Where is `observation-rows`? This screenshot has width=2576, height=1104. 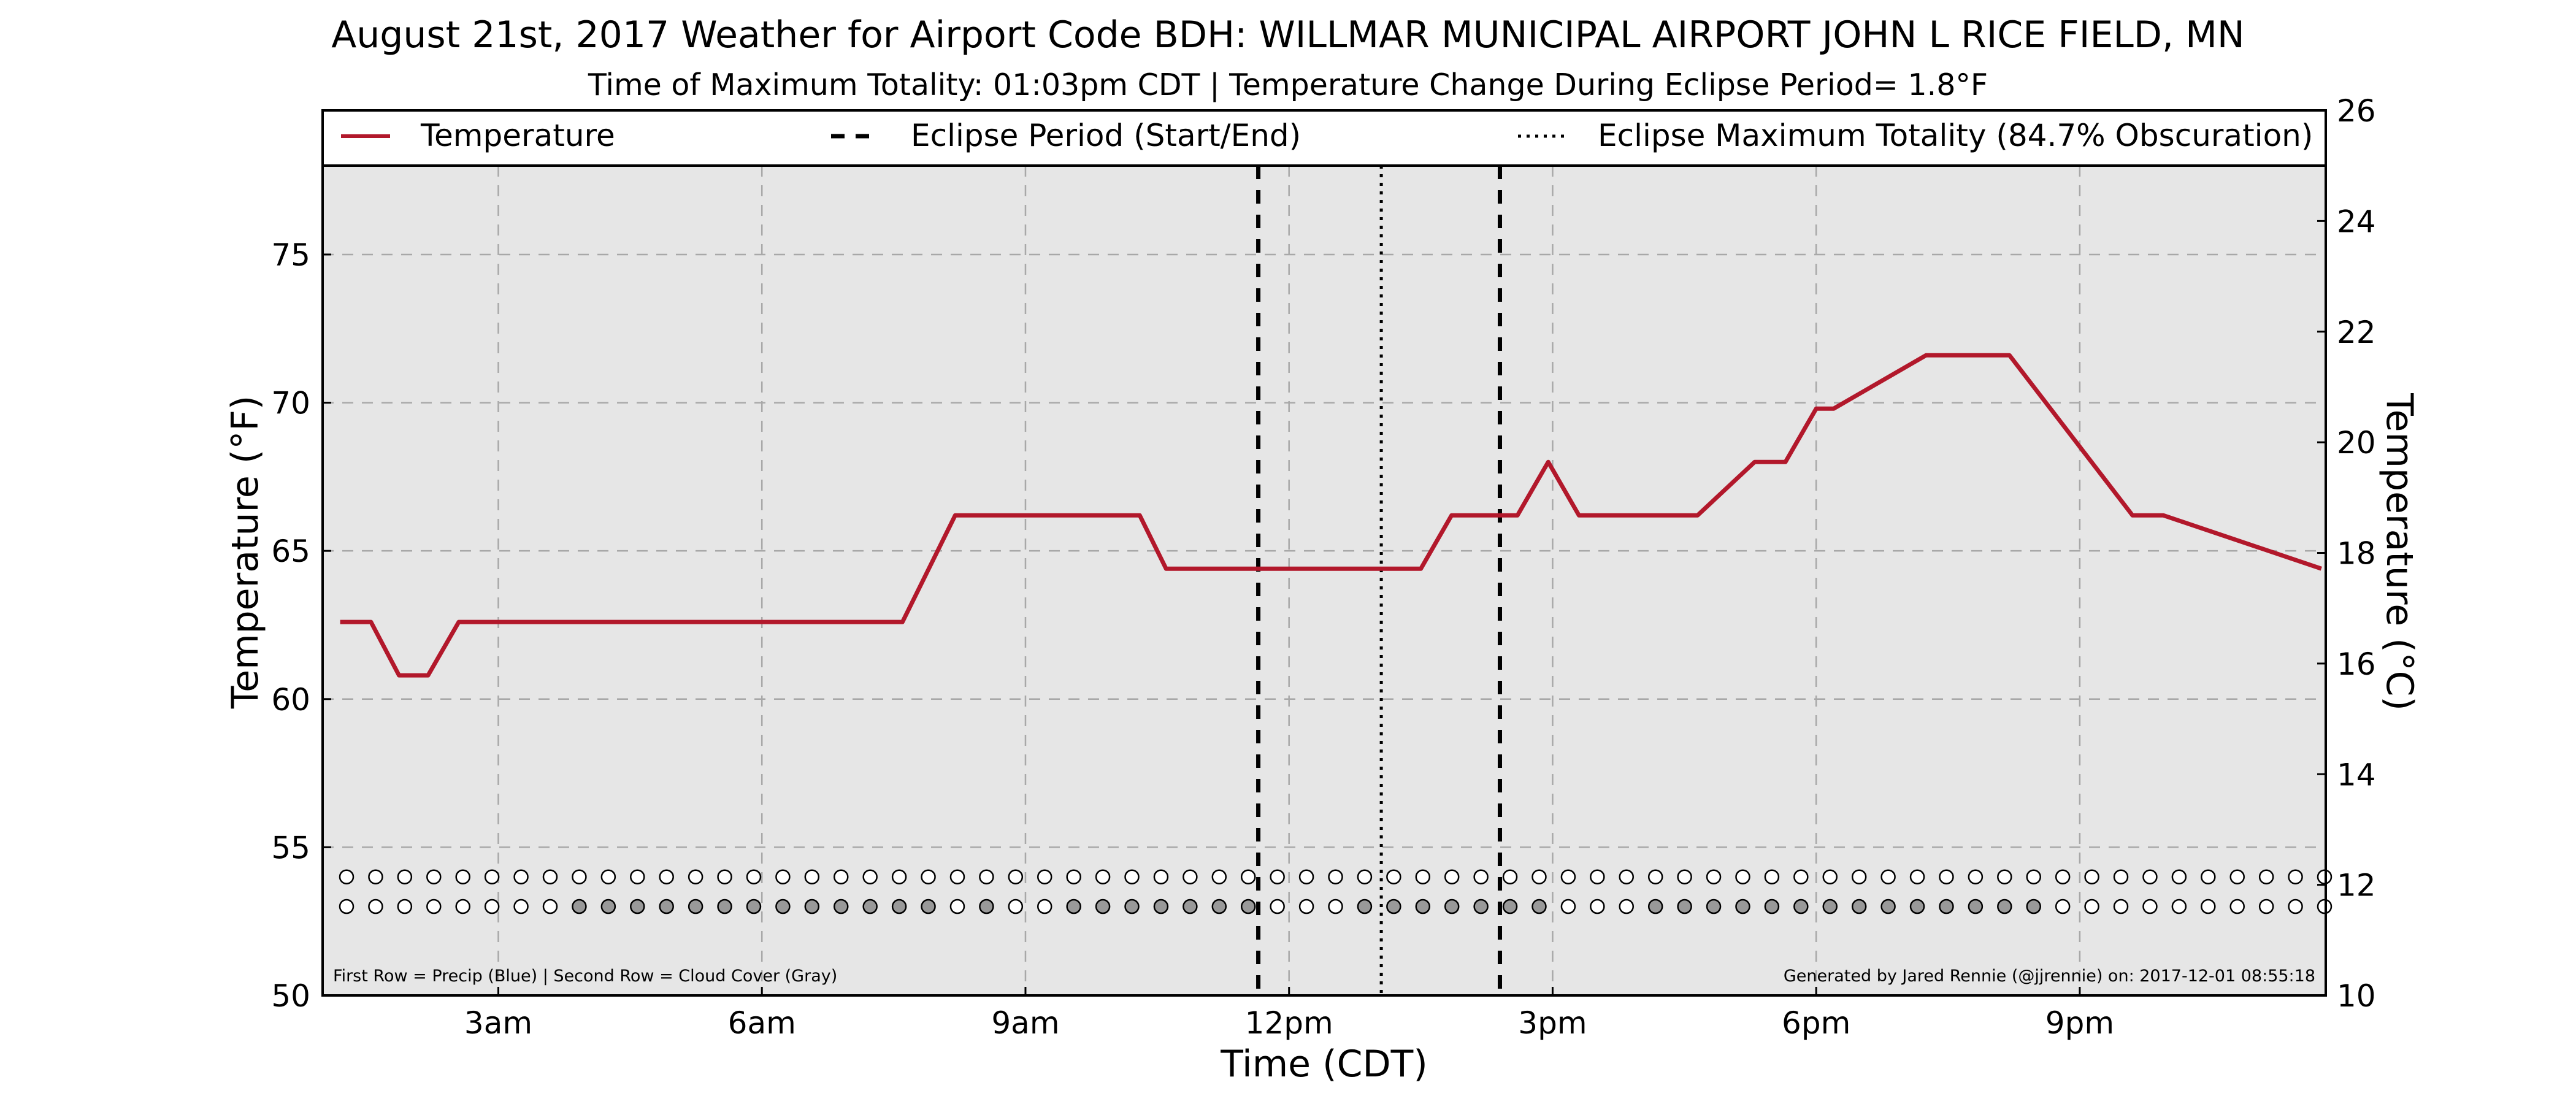 observation-rows is located at coordinates (1336, 891).